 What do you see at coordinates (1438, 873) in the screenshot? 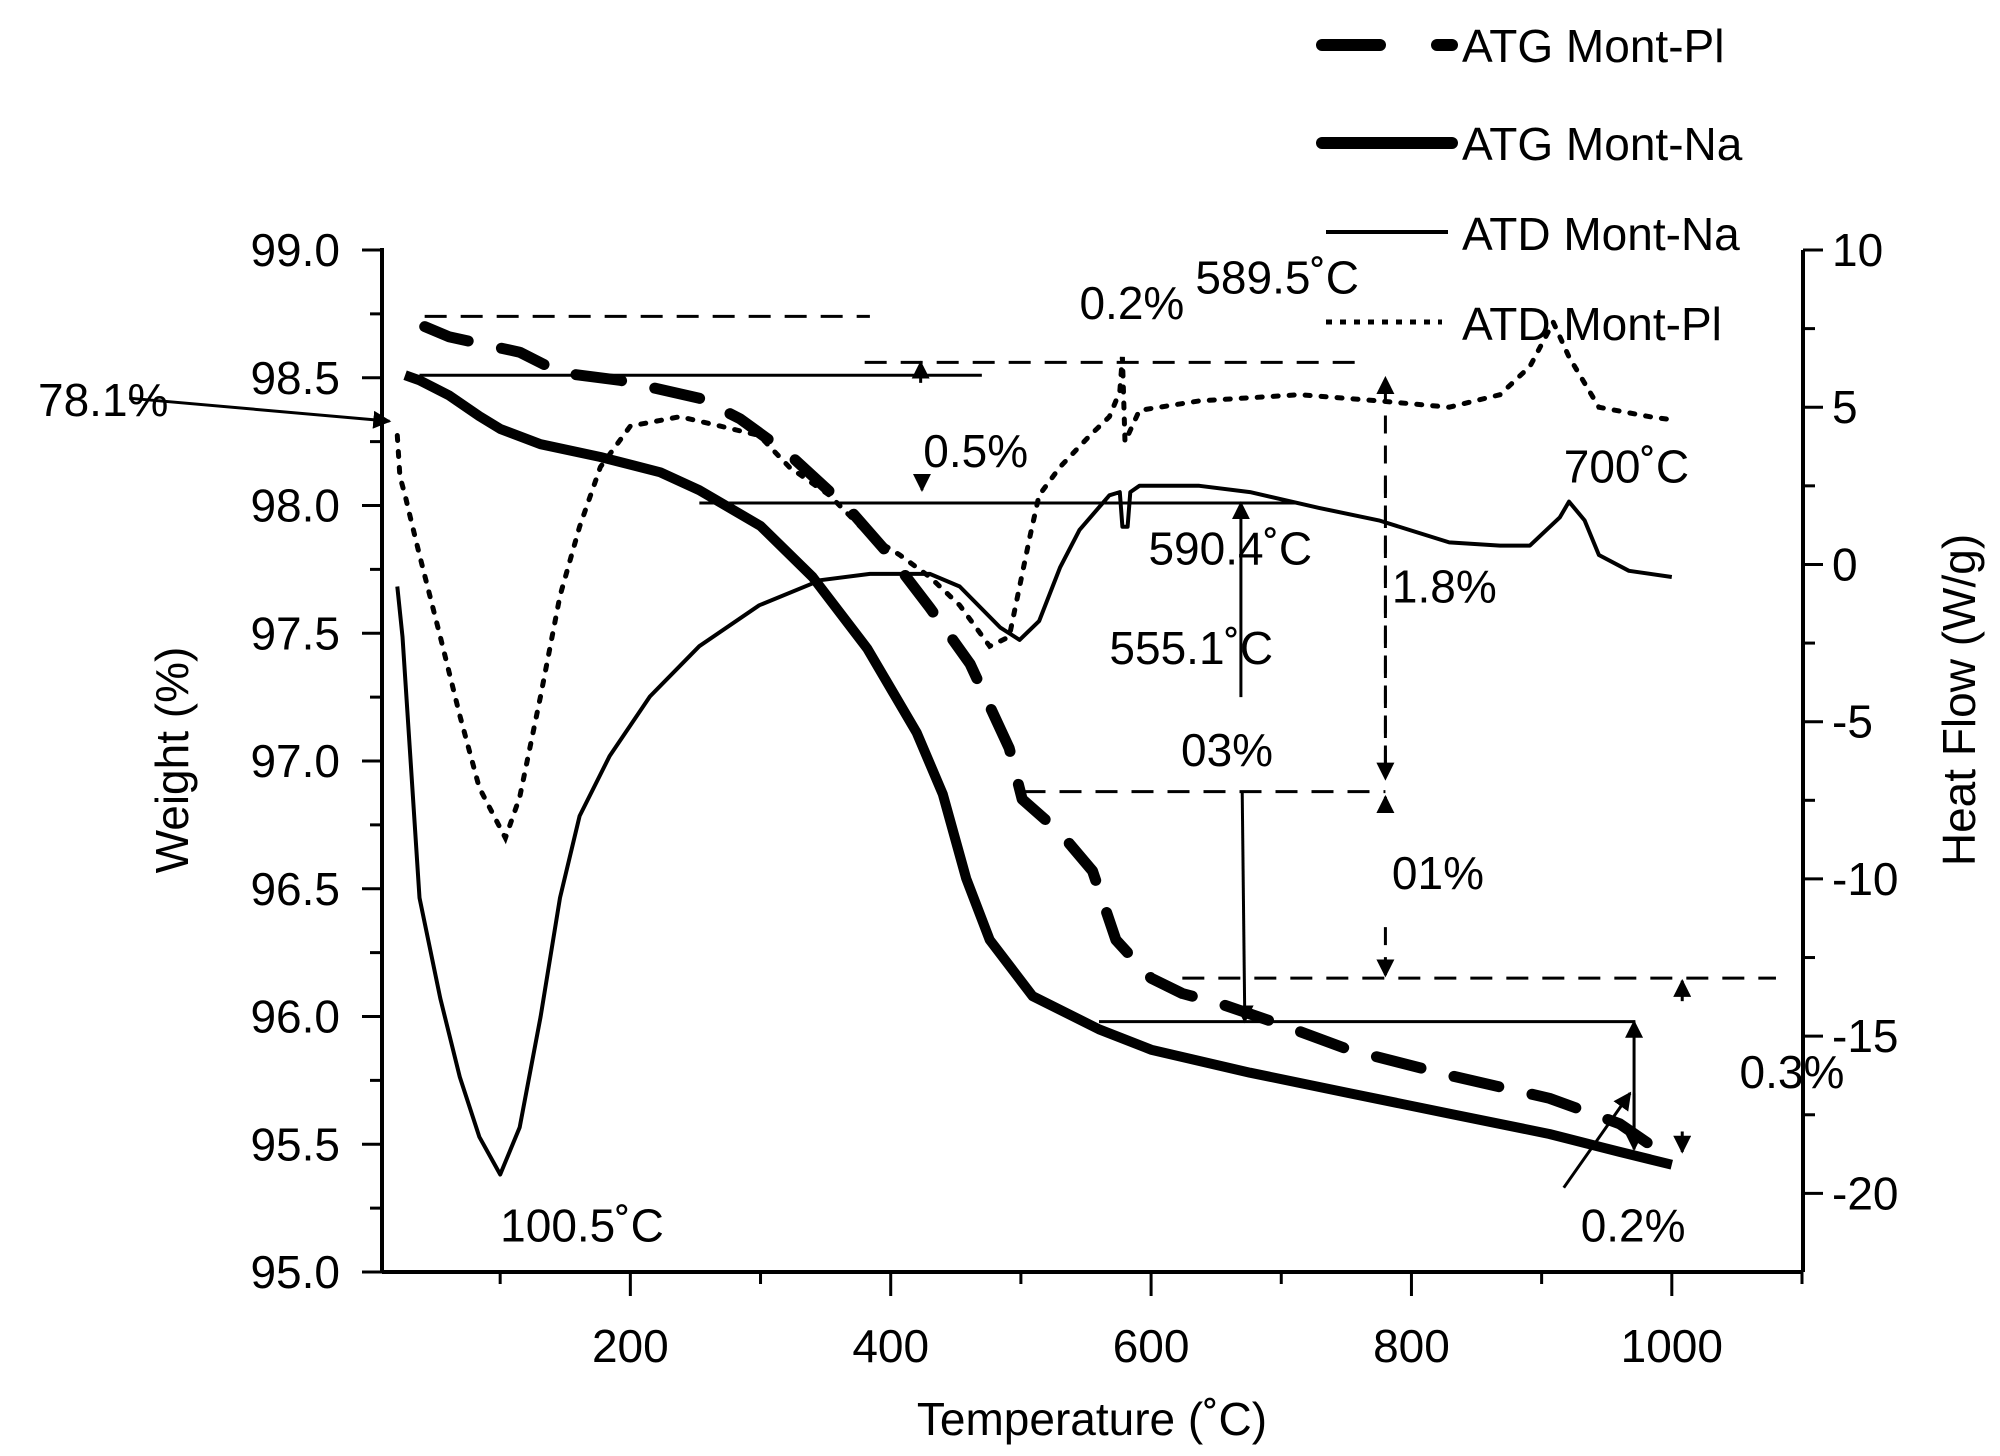
I see `annotation-label: 01%` at bounding box center [1438, 873].